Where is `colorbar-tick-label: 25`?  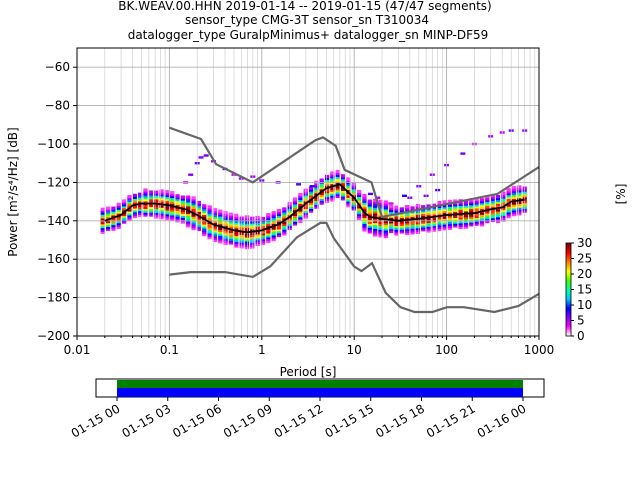 colorbar-tick-label: 25 is located at coordinates (584, 259).